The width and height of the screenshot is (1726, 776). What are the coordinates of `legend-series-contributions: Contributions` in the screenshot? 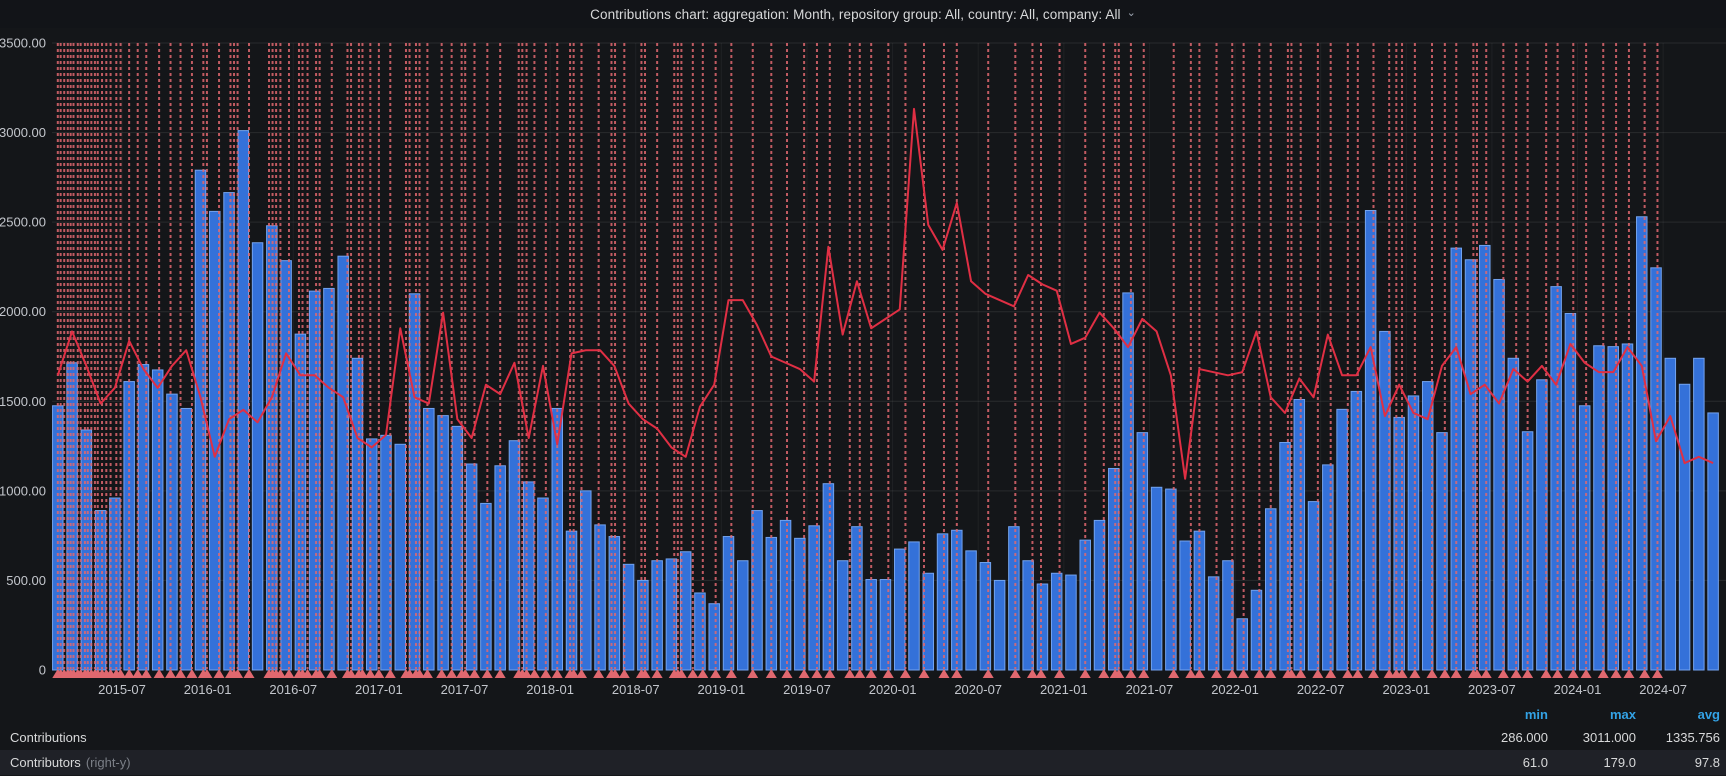 It's located at (48, 737).